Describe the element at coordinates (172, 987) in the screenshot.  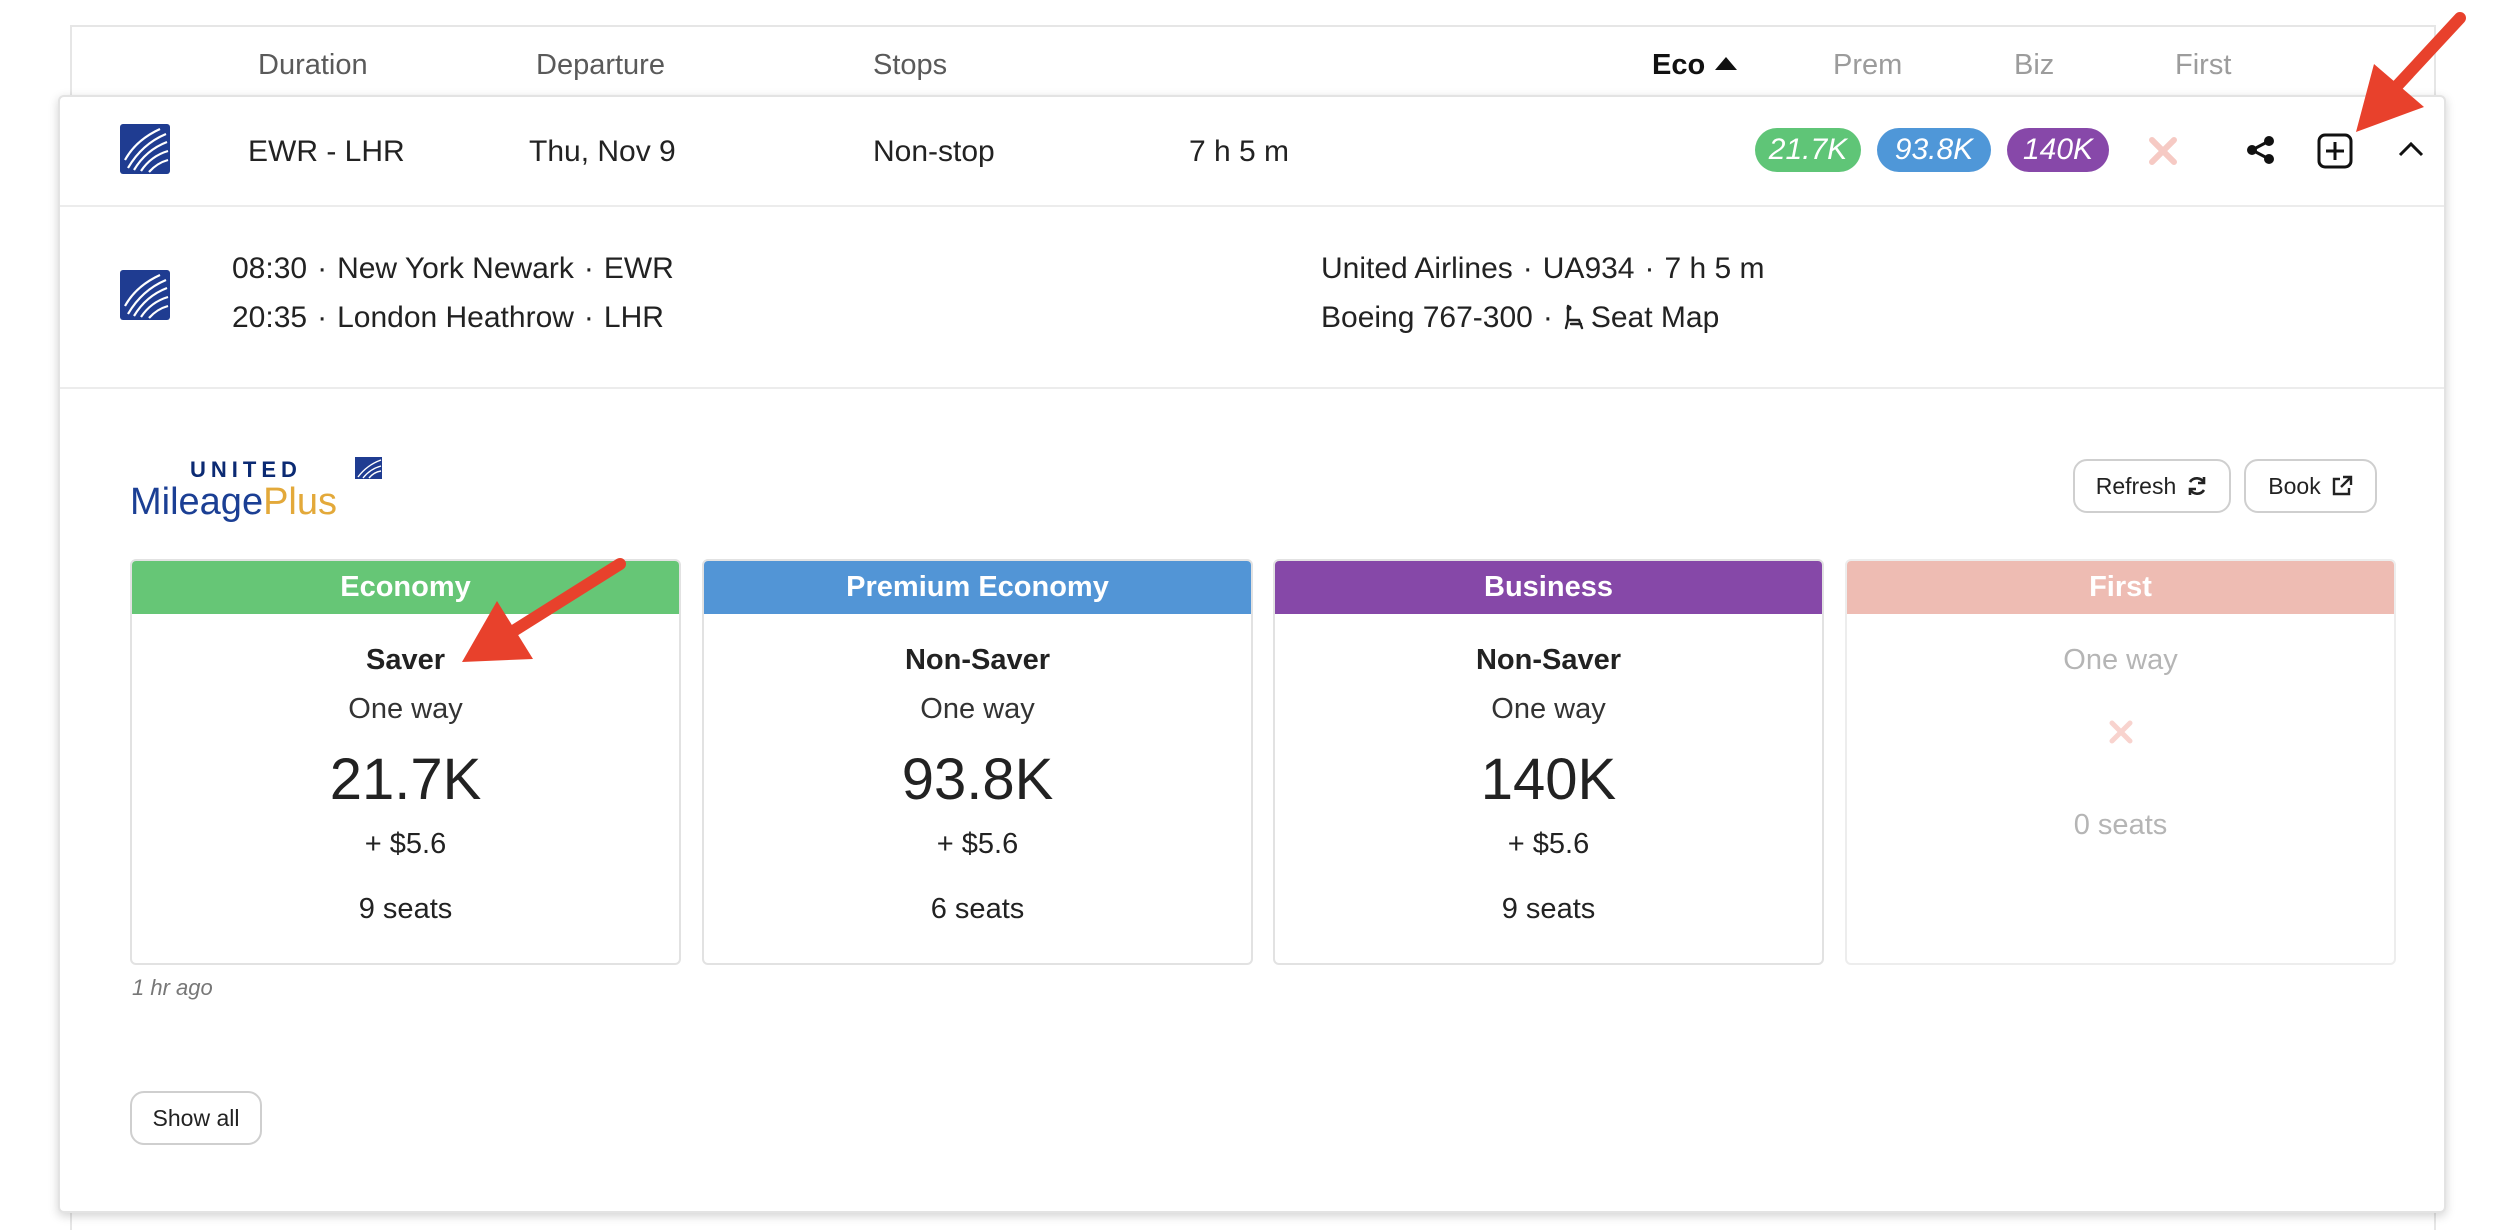
I see `last-updated-label: 1 hr ago` at that location.